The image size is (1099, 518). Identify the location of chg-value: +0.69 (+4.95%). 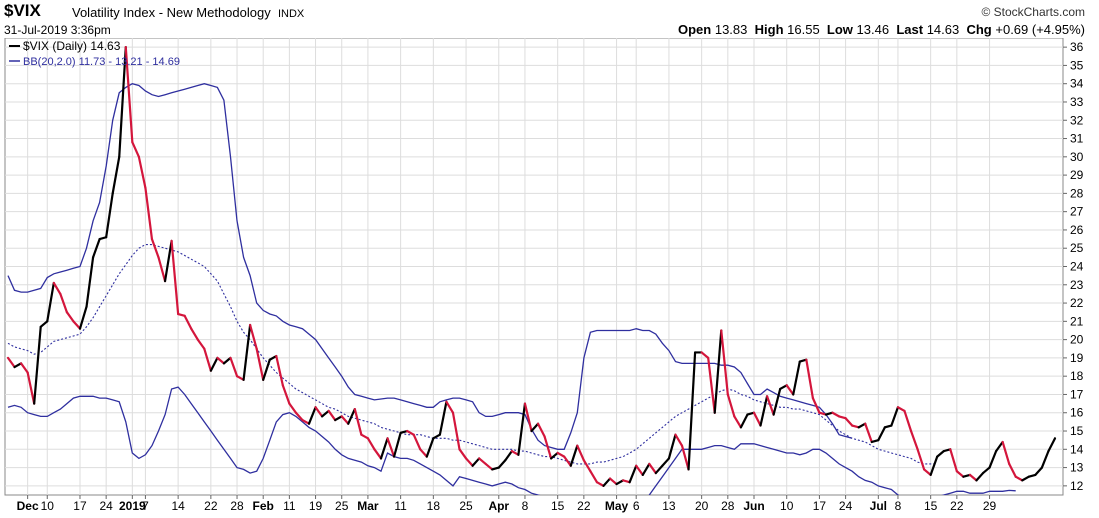
(1040, 29).